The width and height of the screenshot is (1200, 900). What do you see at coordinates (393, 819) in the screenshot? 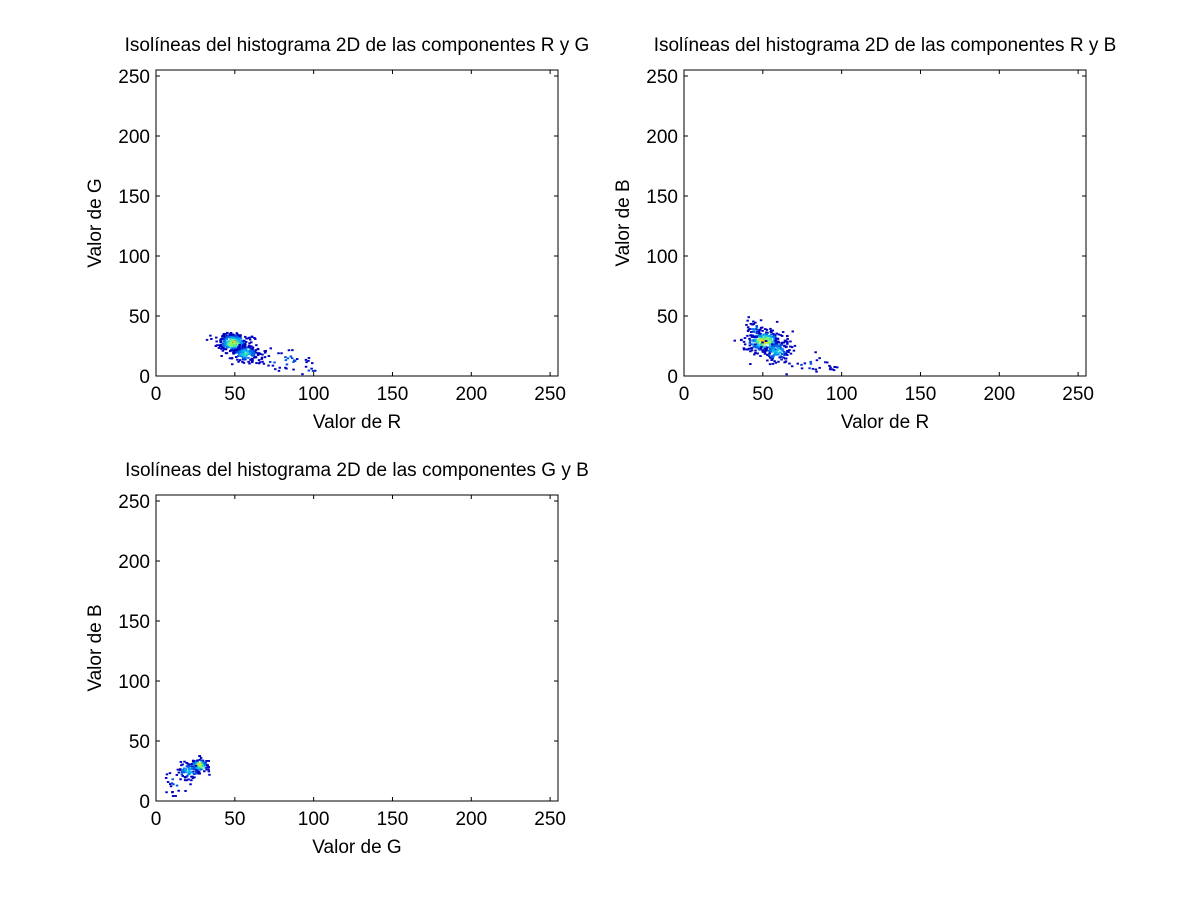
I see `x-tick-label: 150` at bounding box center [393, 819].